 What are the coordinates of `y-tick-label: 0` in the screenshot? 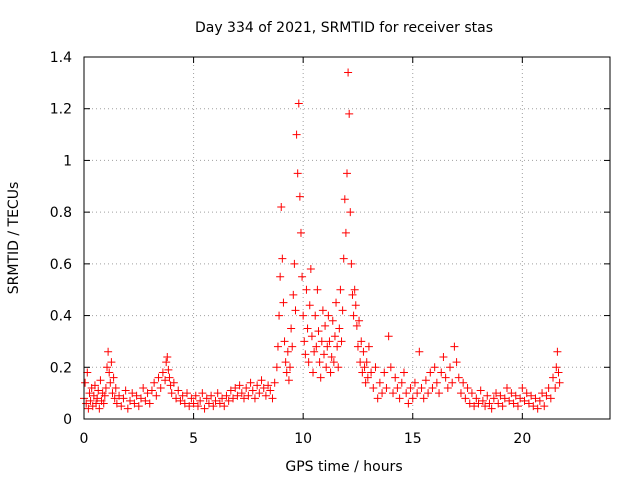 It's located at (67, 420).